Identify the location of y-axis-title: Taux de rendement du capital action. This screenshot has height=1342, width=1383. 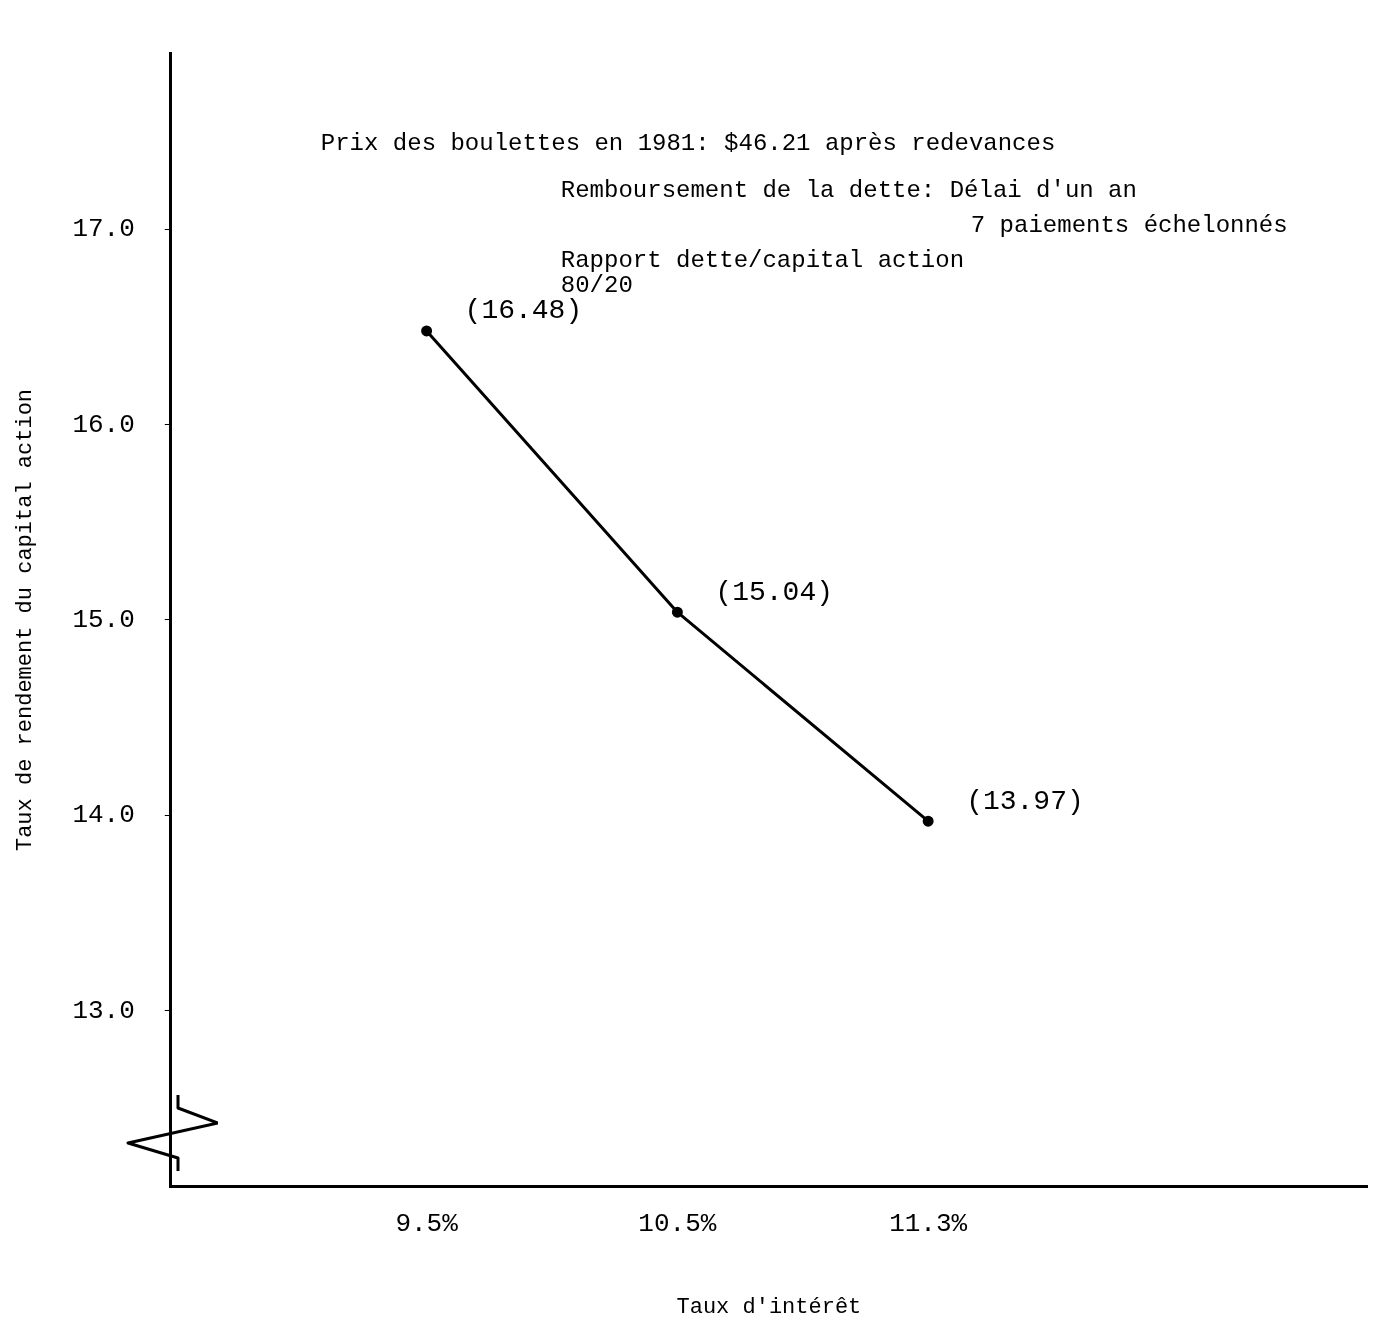
(26, 620).